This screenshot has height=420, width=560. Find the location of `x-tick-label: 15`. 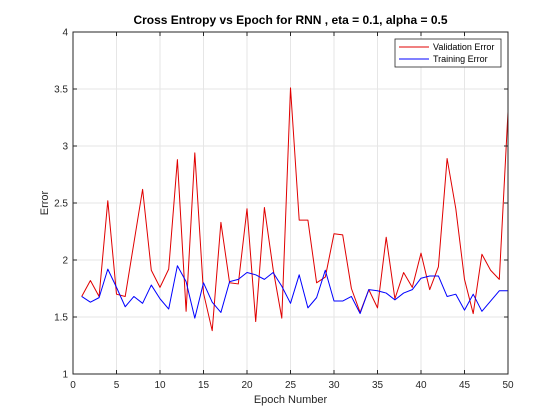

x-tick-label: 15 is located at coordinates (204, 385).